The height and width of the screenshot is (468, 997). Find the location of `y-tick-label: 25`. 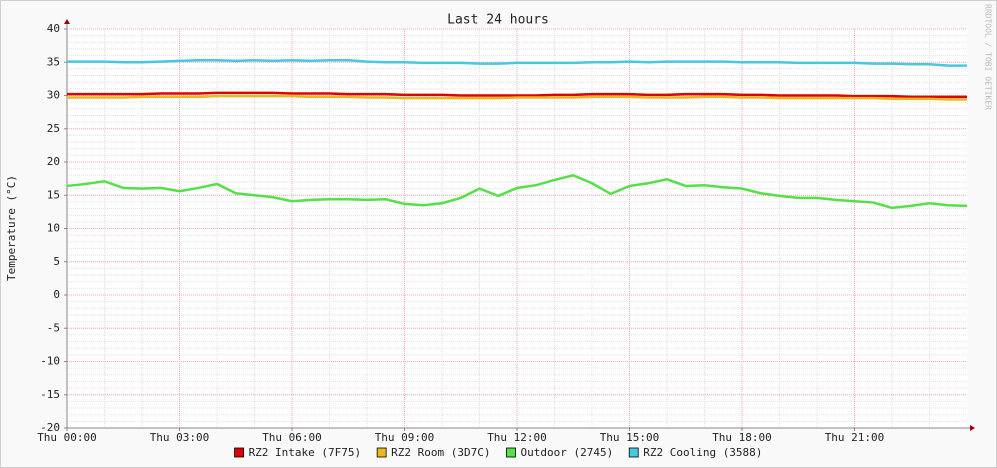

y-tick-label: 25 is located at coordinates (53, 128).